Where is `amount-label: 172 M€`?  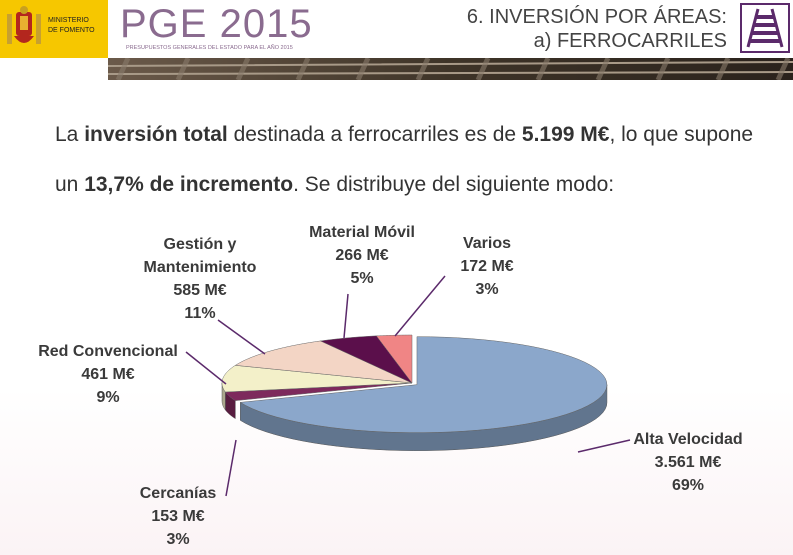
amount-label: 172 M€ is located at coordinates (487, 266).